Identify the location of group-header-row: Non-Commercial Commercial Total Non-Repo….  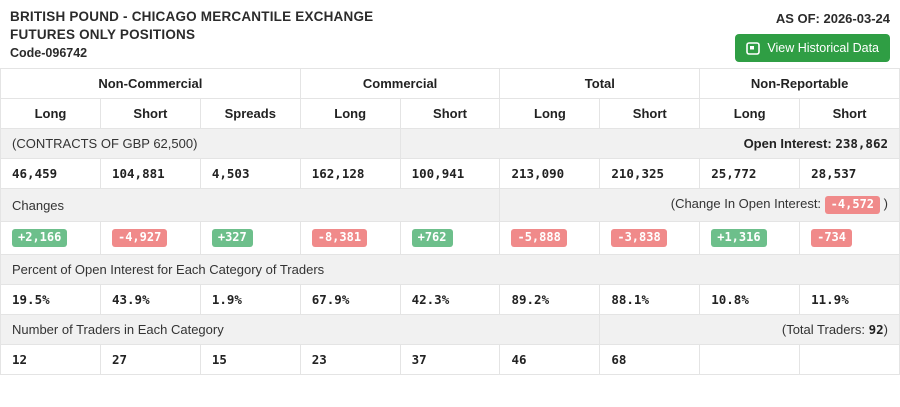
(450, 83).